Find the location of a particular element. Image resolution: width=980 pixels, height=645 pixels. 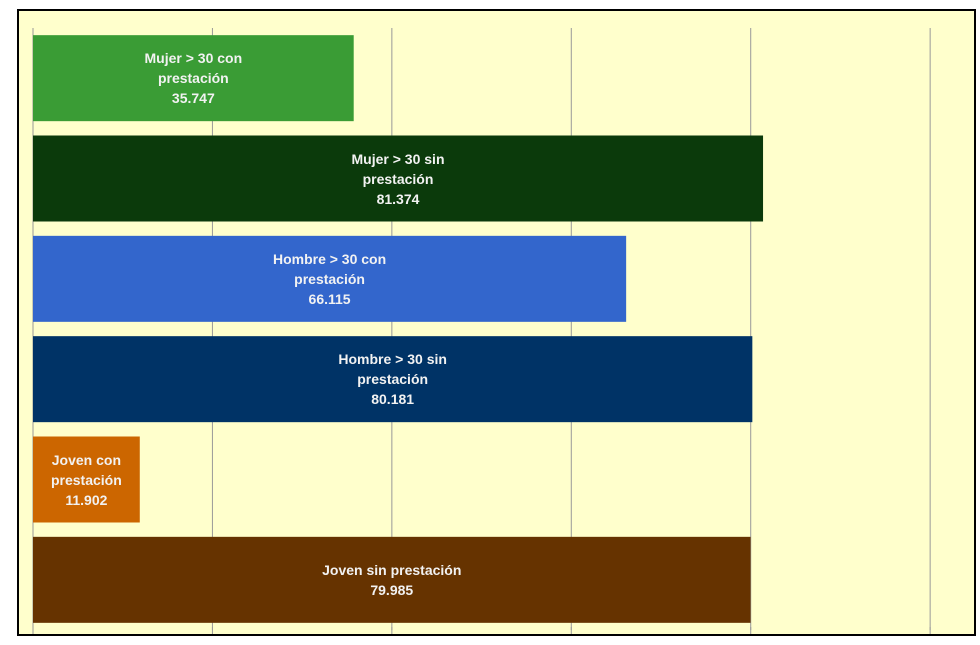

value-label: 80.181 is located at coordinates (393, 399).